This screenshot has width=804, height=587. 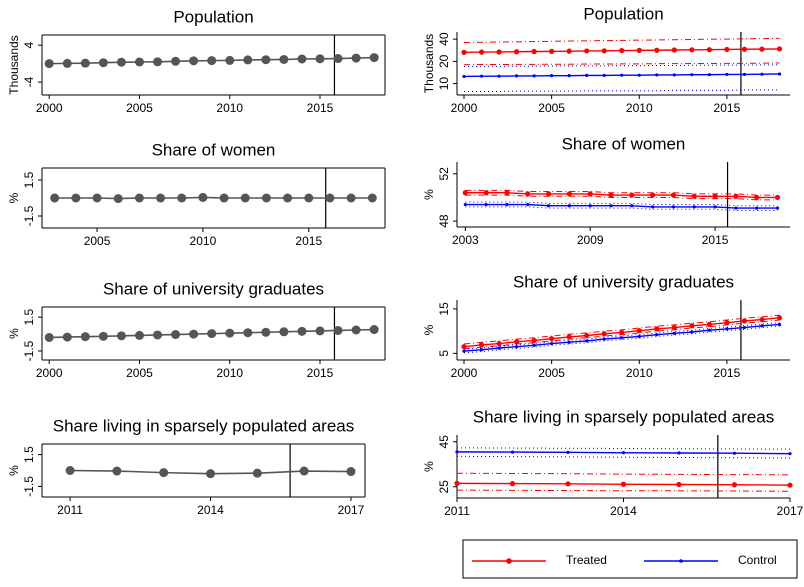 What do you see at coordinates (630, 559) in the screenshot?
I see `legend-box` at bounding box center [630, 559].